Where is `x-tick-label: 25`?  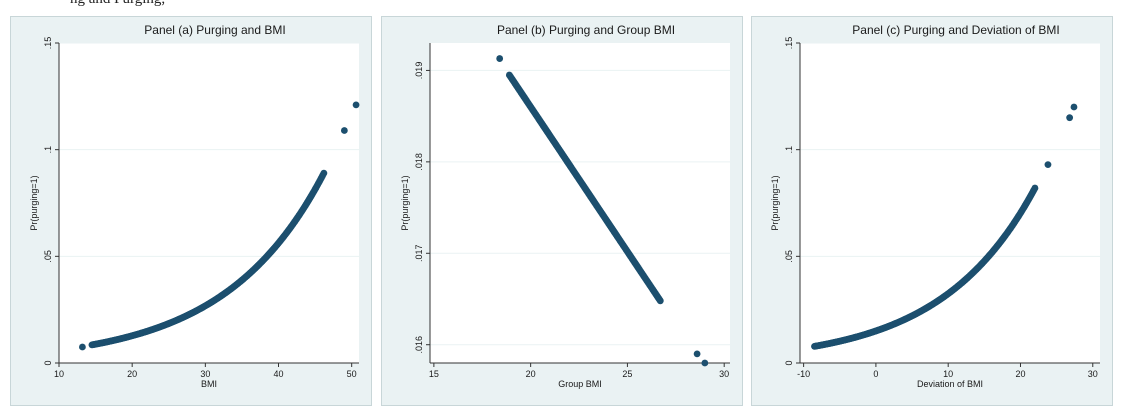
x-tick-label: 25 is located at coordinates (627, 374).